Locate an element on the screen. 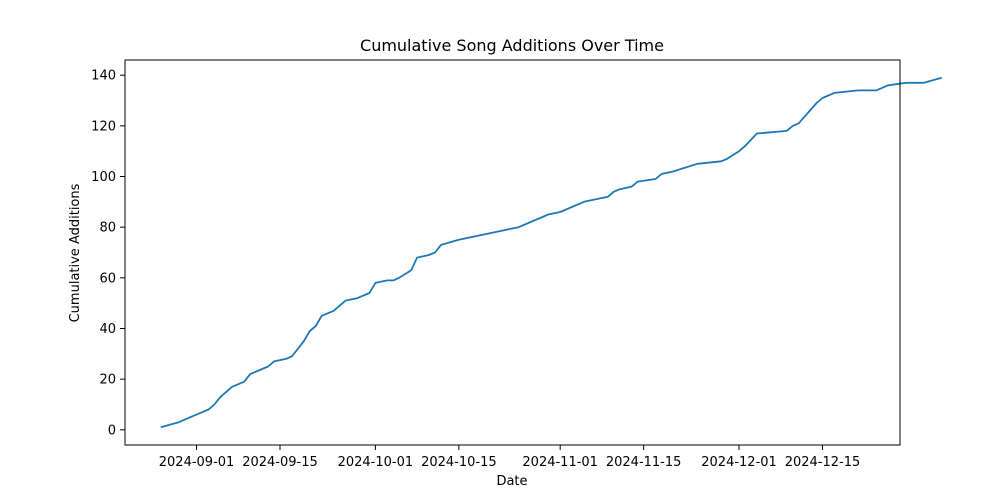 The width and height of the screenshot is (1000, 500). y-tick-label: 80 is located at coordinates (107, 228).